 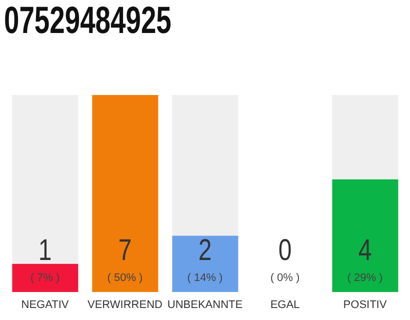 What do you see at coordinates (285, 304) in the screenshot?
I see `x-tick-label: EGAL` at bounding box center [285, 304].